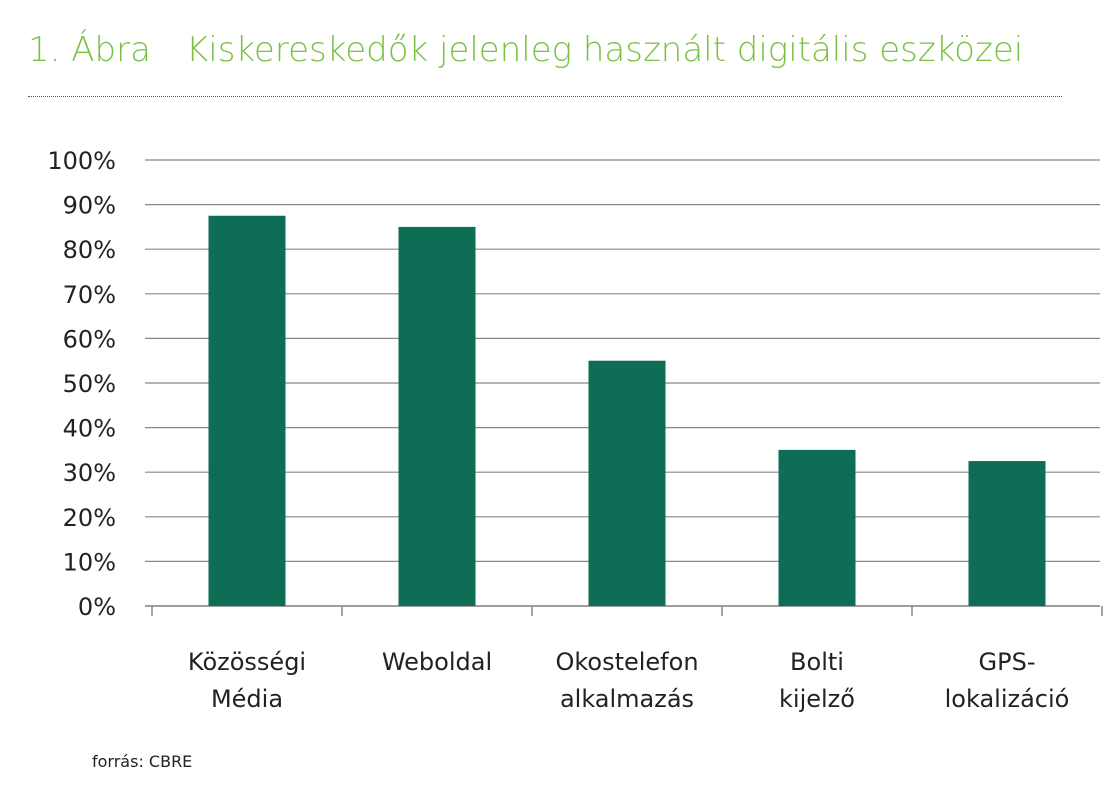 This screenshot has width=1116, height=800. Describe the element at coordinates (81, 161) in the screenshot. I see `y-tick-label: 100%` at that location.